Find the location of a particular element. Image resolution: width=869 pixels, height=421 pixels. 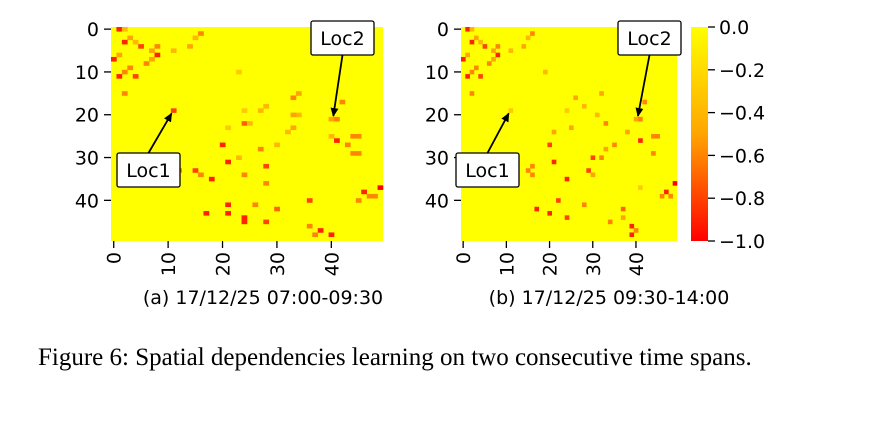

colorbar-tick-label: 0.0 is located at coordinates (734, 28).